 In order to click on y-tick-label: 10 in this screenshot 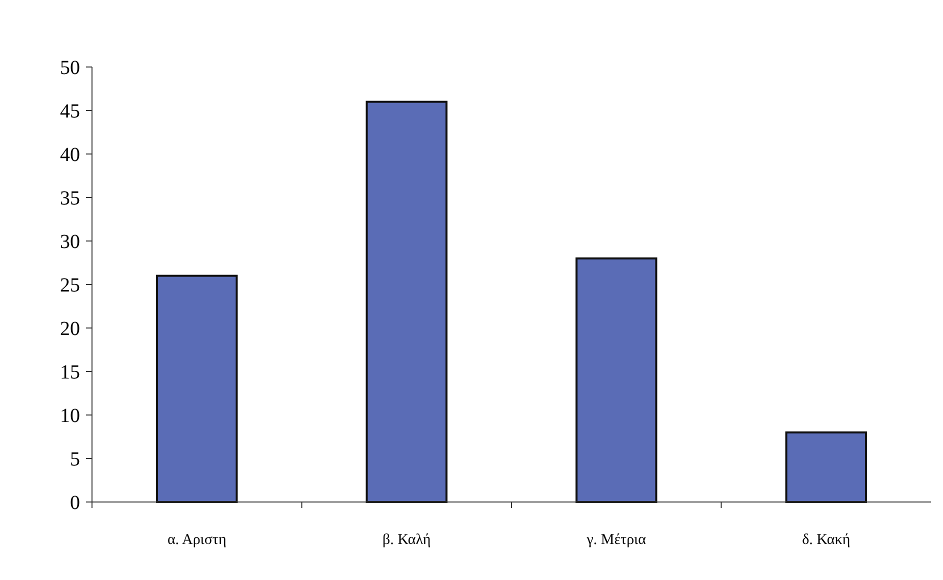, I will do `click(70, 416)`.